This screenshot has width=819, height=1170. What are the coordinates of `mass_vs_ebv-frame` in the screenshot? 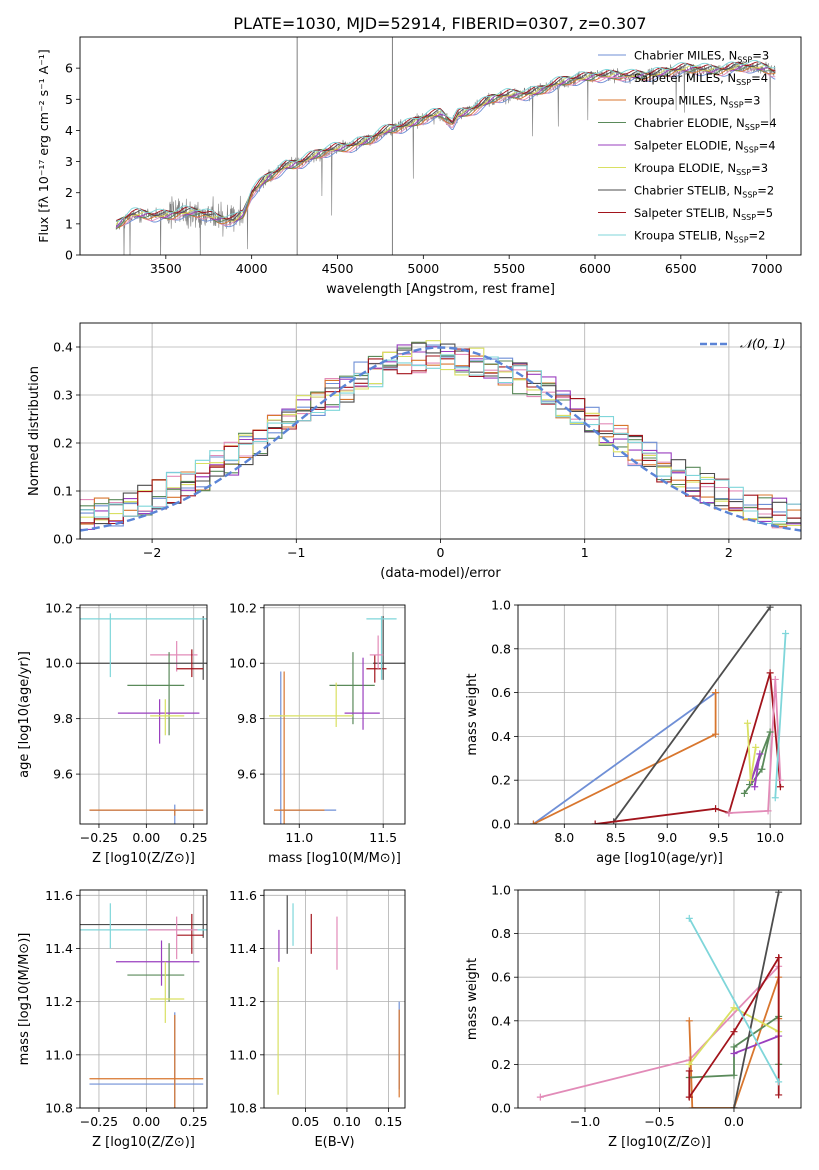 It's located at (334, 999).